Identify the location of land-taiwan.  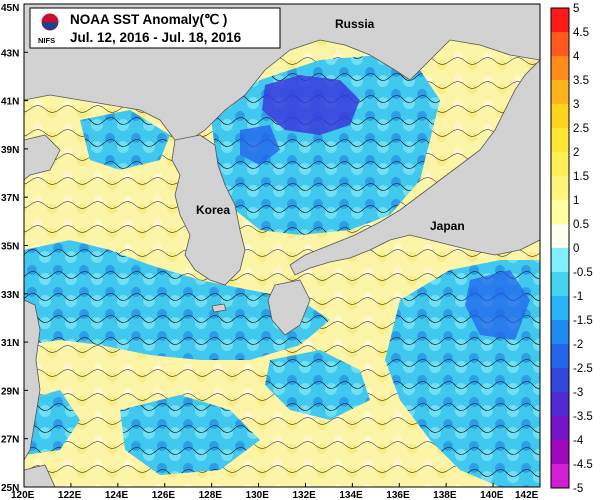
(40, 475).